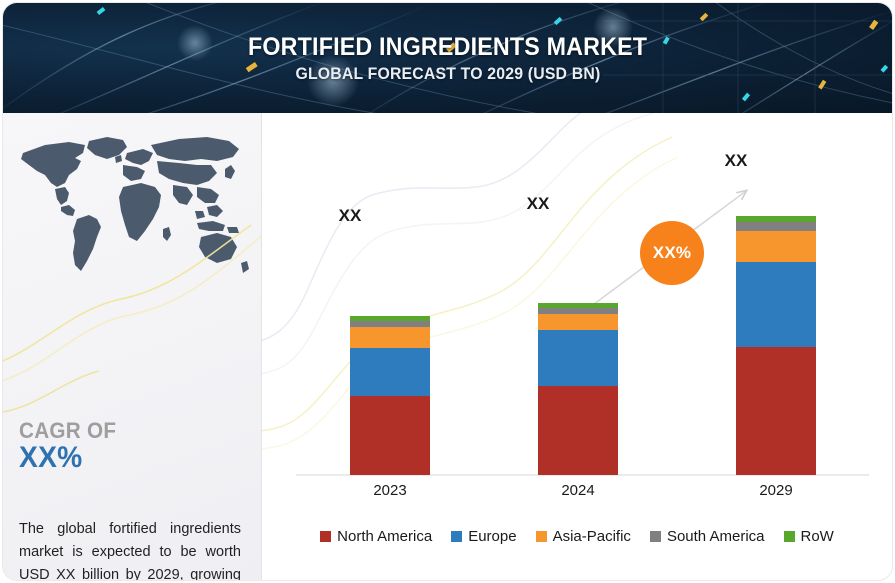 This screenshot has height=583, width=895. Describe the element at coordinates (350, 215) in the screenshot. I see `bar-value-label-2023: XX` at that location.